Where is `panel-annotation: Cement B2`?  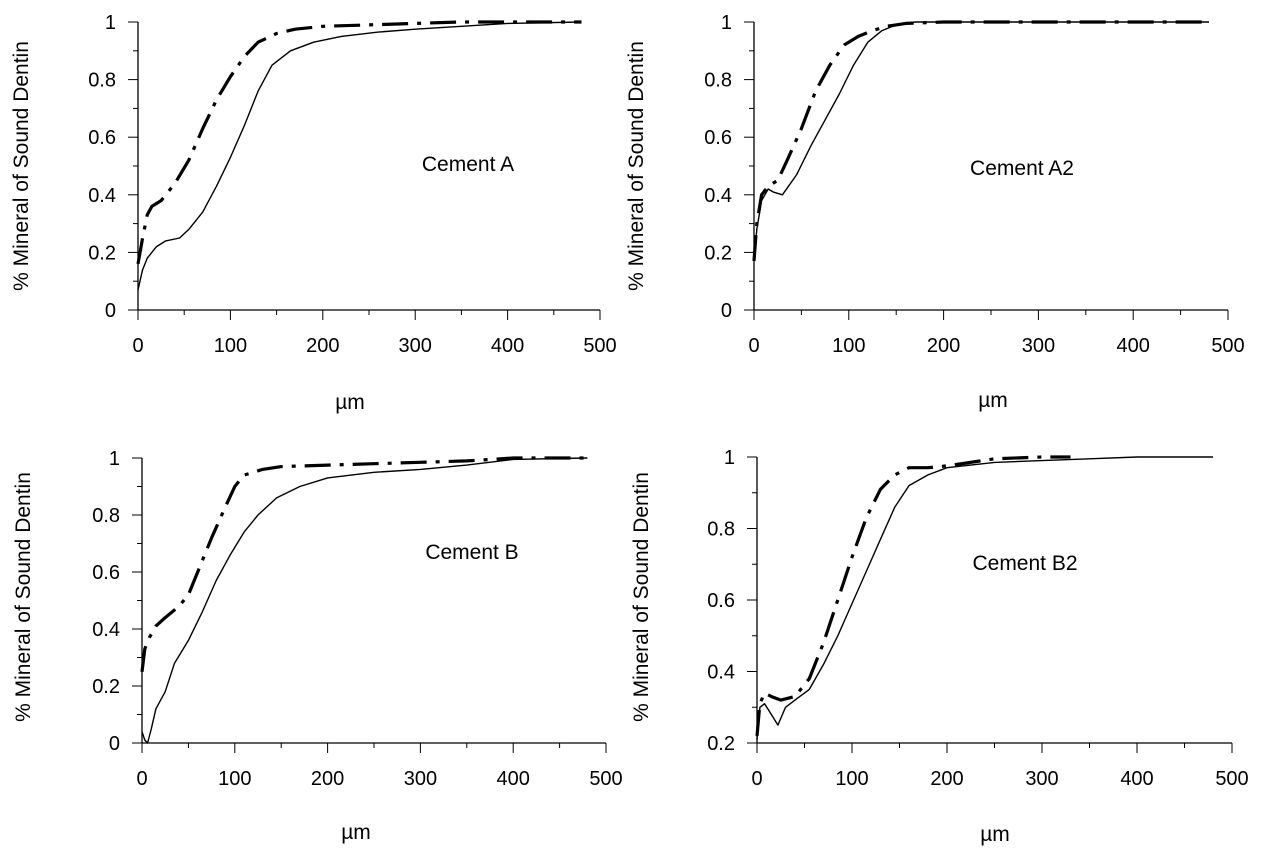 panel-annotation: Cement B2 is located at coordinates (1024, 563).